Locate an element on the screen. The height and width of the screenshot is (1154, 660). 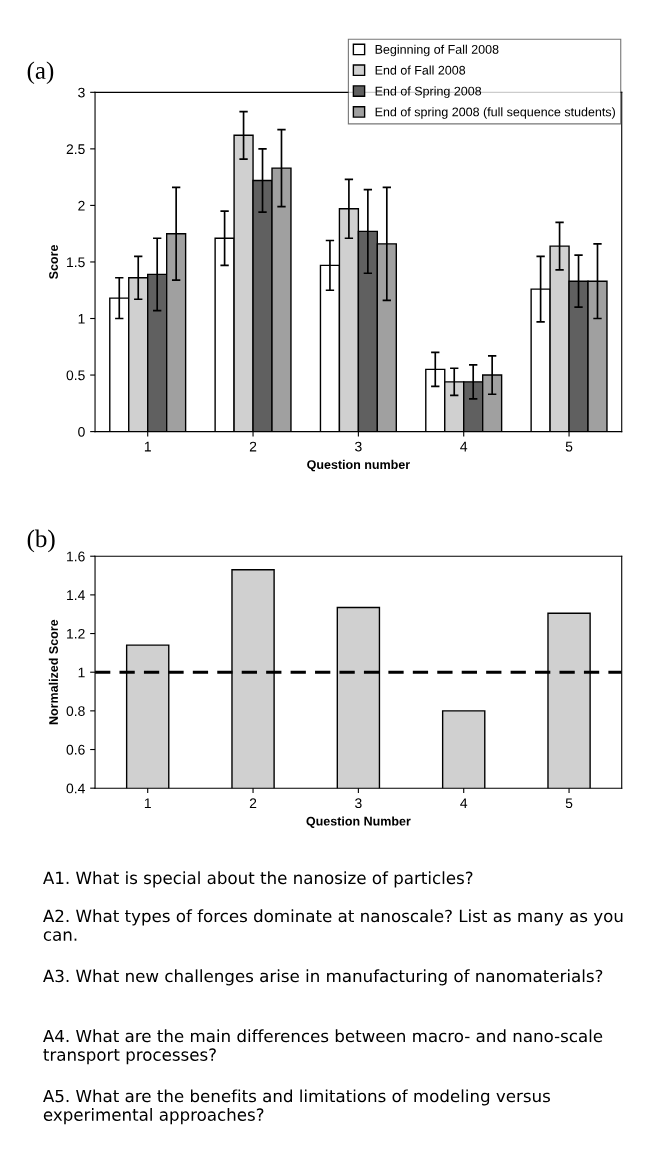
x-axis-title: Question Number is located at coordinates (358, 822).